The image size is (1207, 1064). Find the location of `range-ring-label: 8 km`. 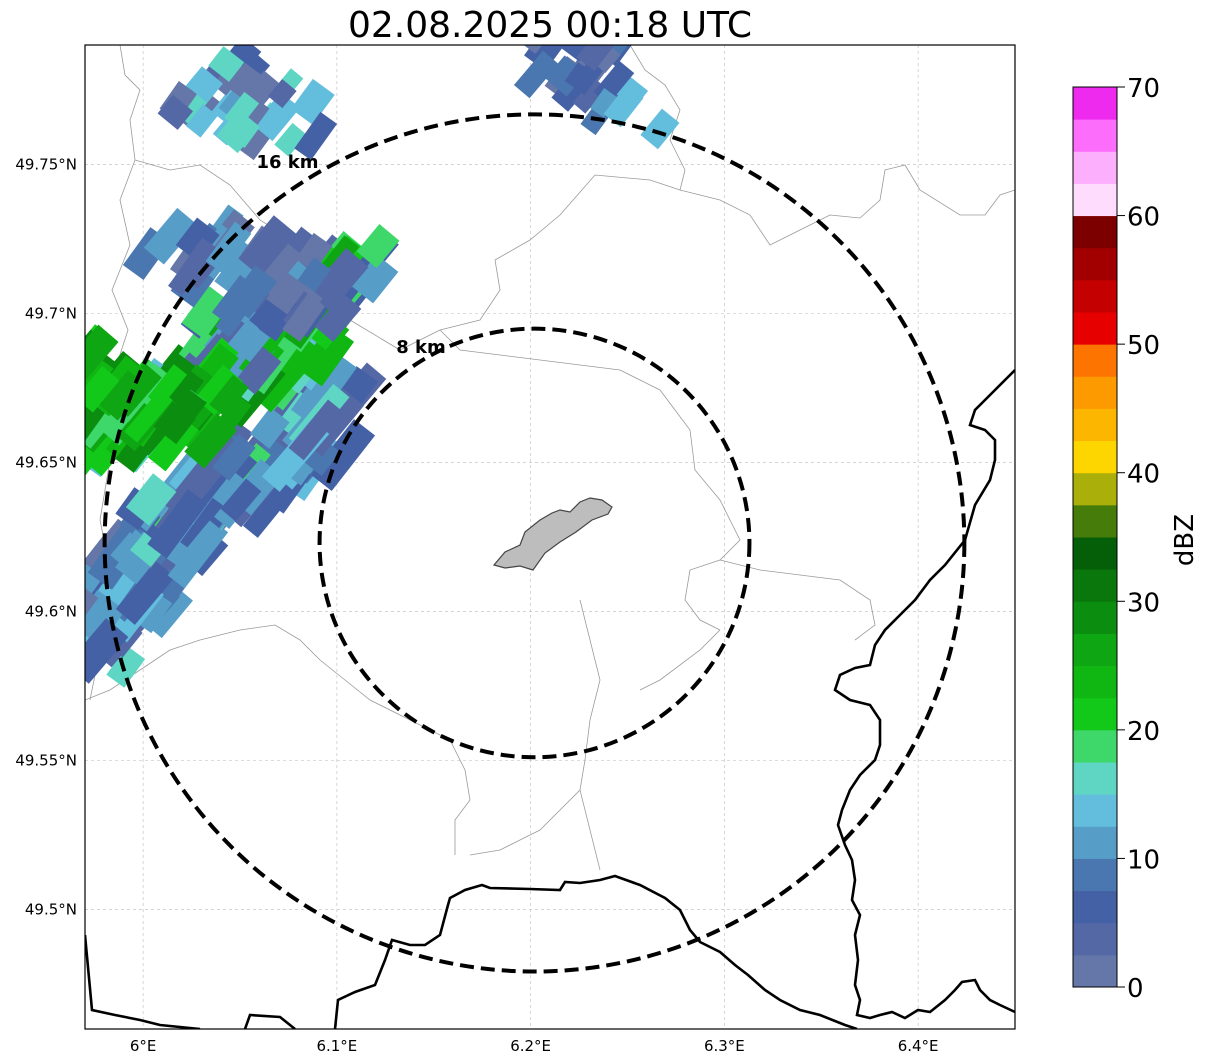

range-ring-label: 8 km is located at coordinates (421, 347).